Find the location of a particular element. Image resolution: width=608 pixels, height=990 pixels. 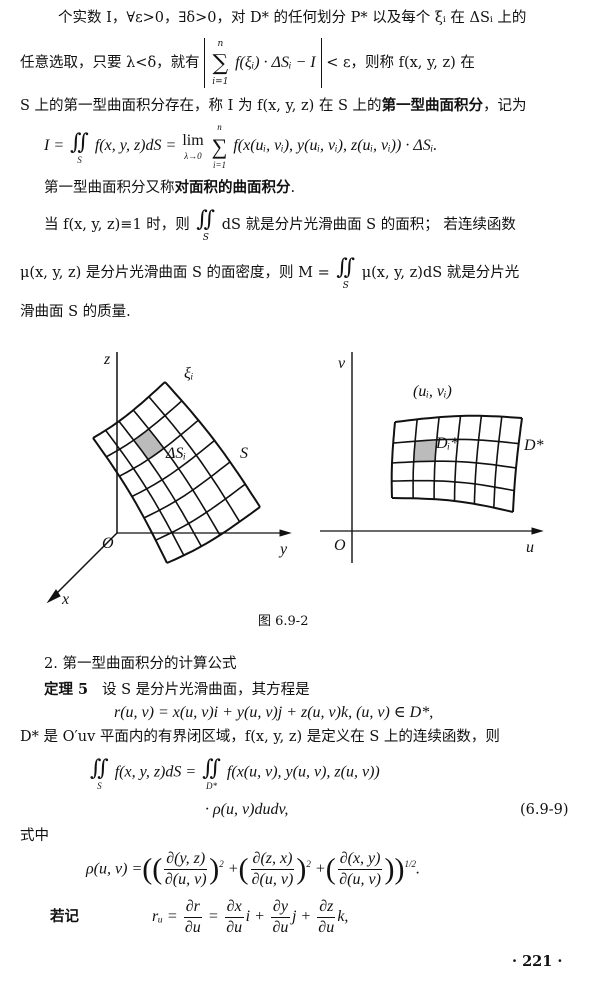

label-x: x is located at coordinates (65, 599).